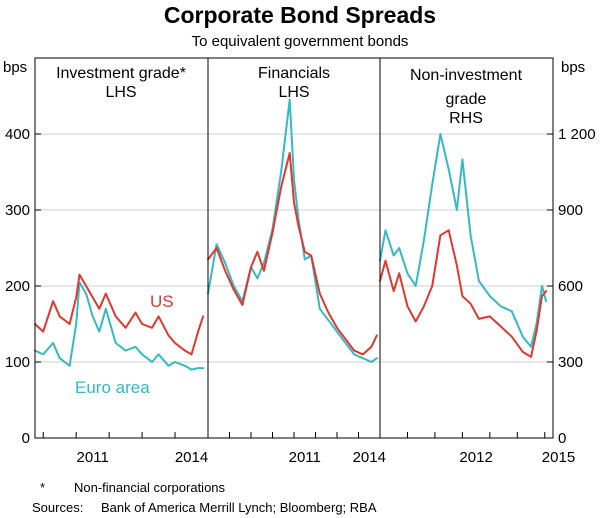 Image resolution: width=600 pixels, height=518 pixels. What do you see at coordinates (17, 362) in the screenshot?
I see `left-tick-label: 100` at bounding box center [17, 362].